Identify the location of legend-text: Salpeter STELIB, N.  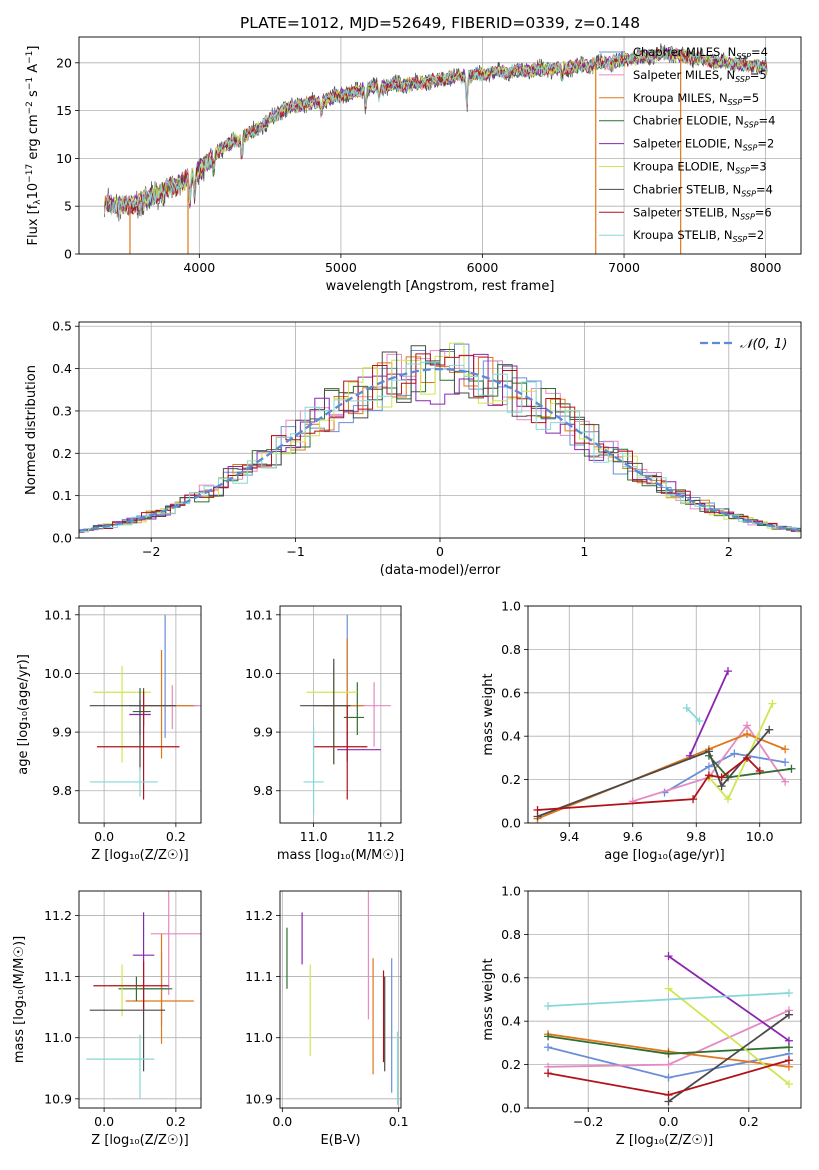
(686, 212).